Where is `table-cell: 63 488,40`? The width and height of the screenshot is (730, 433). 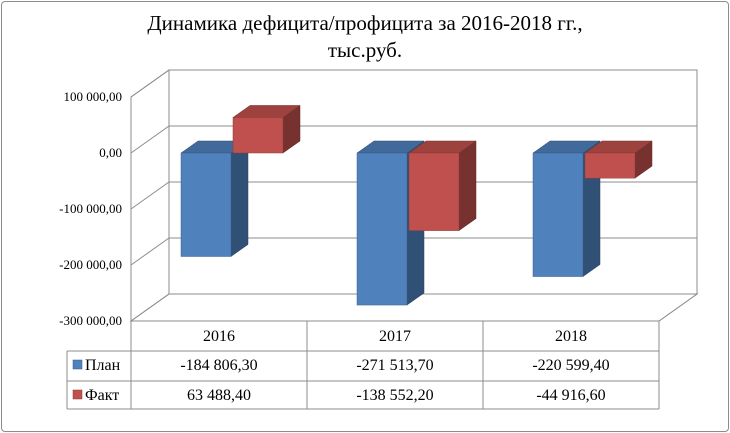
table-cell: 63 488,40 is located at coordinates (219, 395).